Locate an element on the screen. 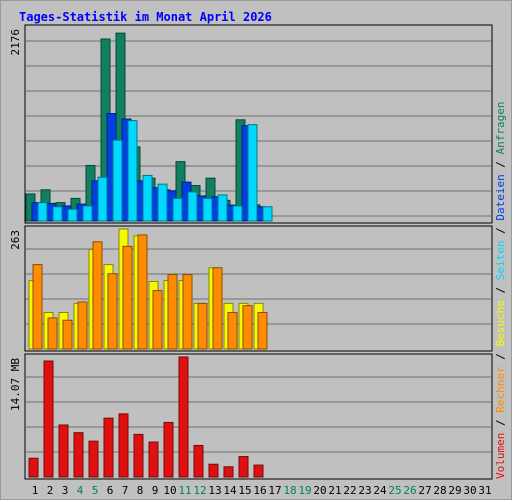 Image resolution: width=512 pixels, height=500 pixels. x-tick-label-day-18: 18 is located at coordinates (289, 490).